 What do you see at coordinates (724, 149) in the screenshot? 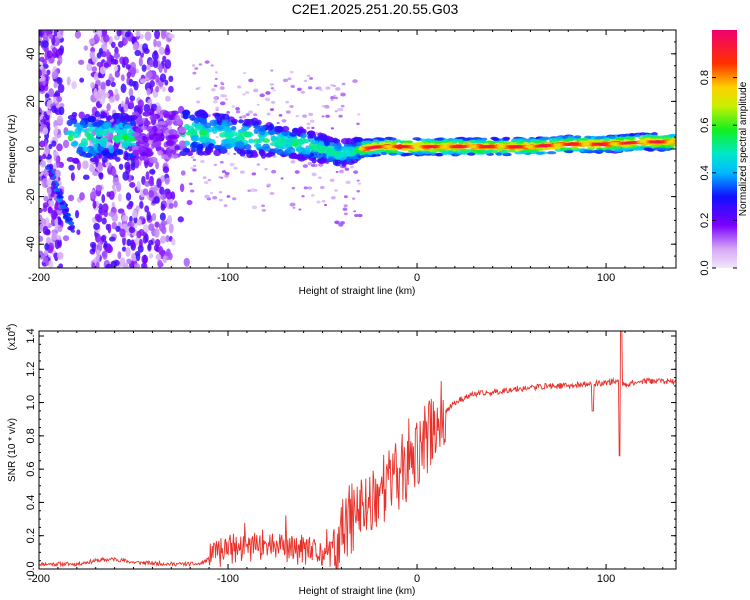
I see `colorbar-gradient` at bounding box center [724, 149].